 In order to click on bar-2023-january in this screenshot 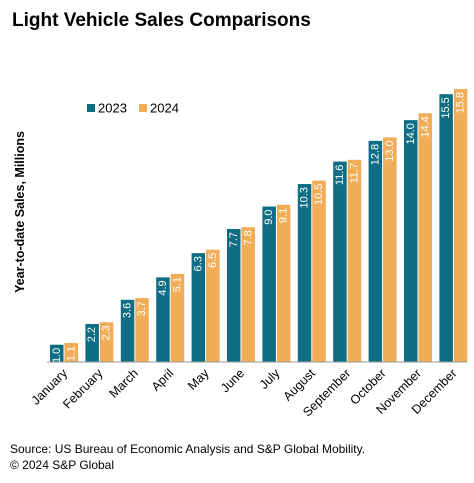, I will do `click(57, 353)`.